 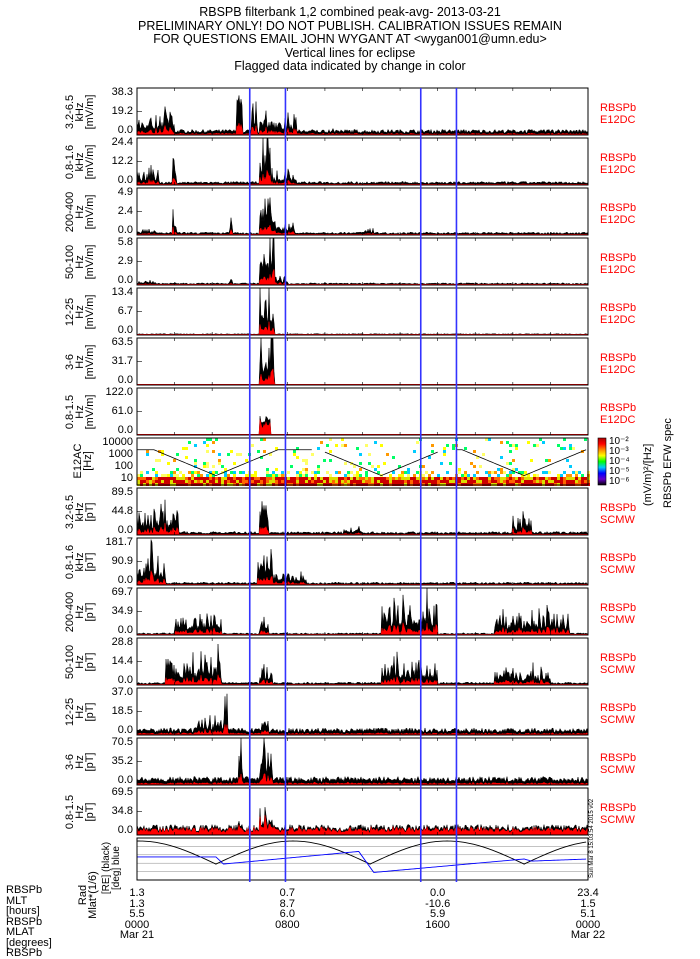 What do you see at coordinates (617, 520) in the screenshot?
I see `instrument: SCMW` at bounding box center [617, 520].